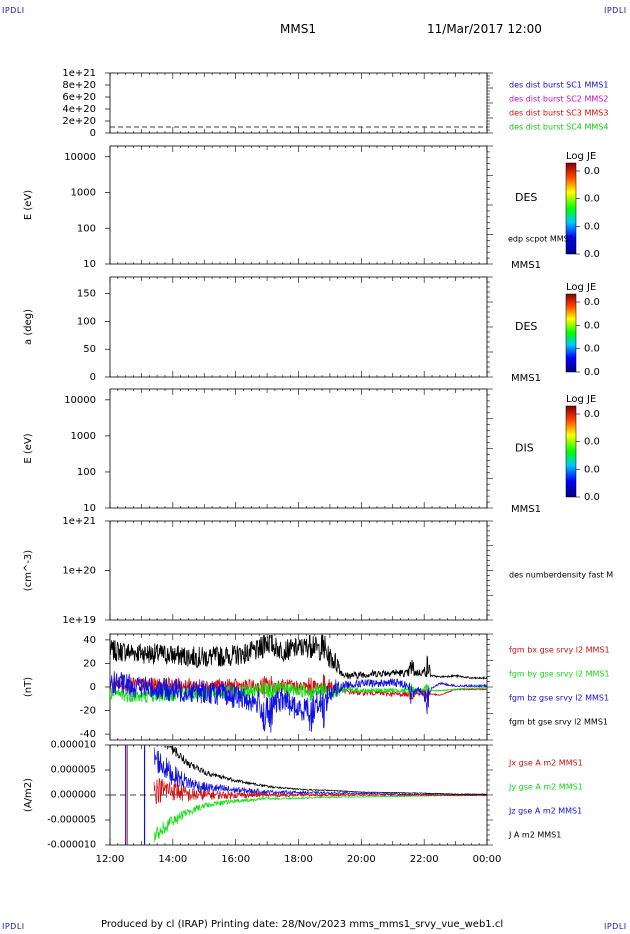 The width and height of the screenshot is (630, 934). Describe the element at coordinates (592, 414) in the screenshot. I see `colorbar-tick-dis-energy-0: 0.0` at that location.